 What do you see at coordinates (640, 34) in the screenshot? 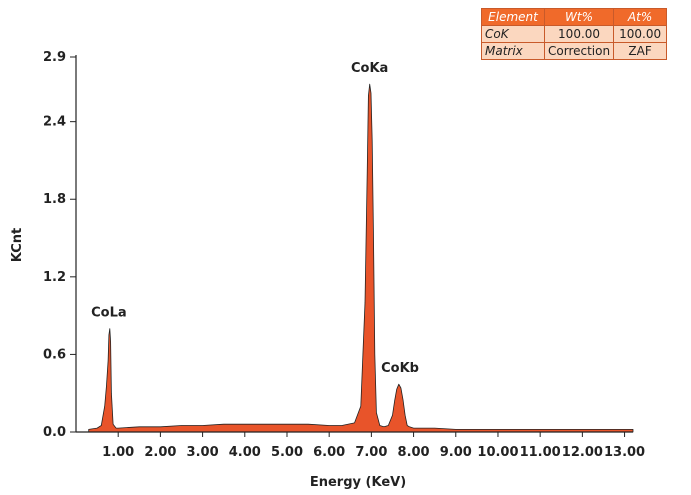
I see `cell-at-percent: 100.00` at bounding box center [640, 34].